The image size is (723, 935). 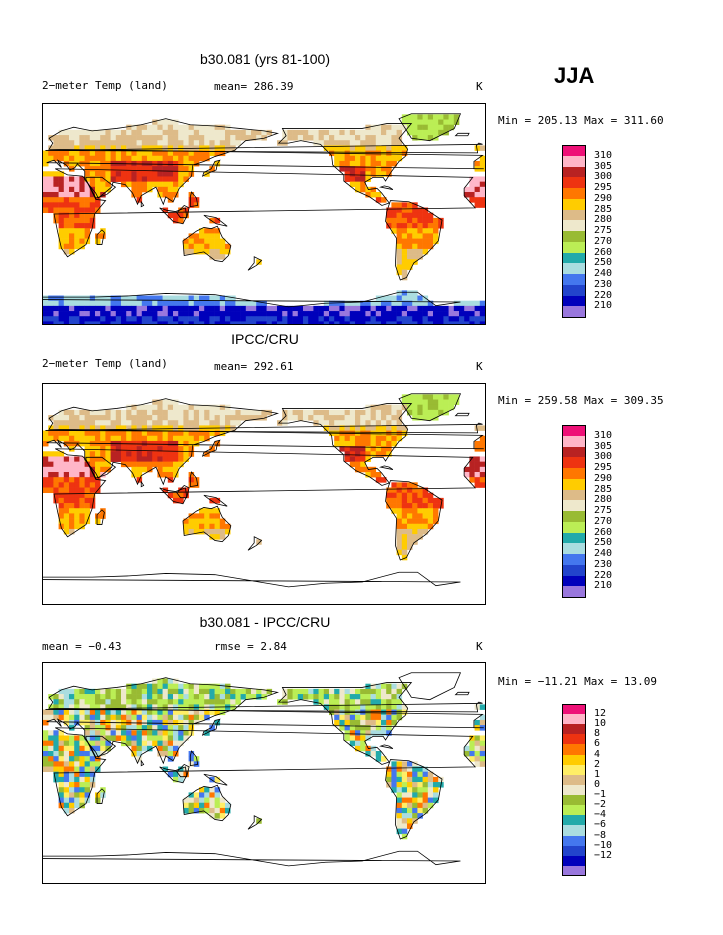 I want to click on coastline-cuba, so click(x=386, y=187).